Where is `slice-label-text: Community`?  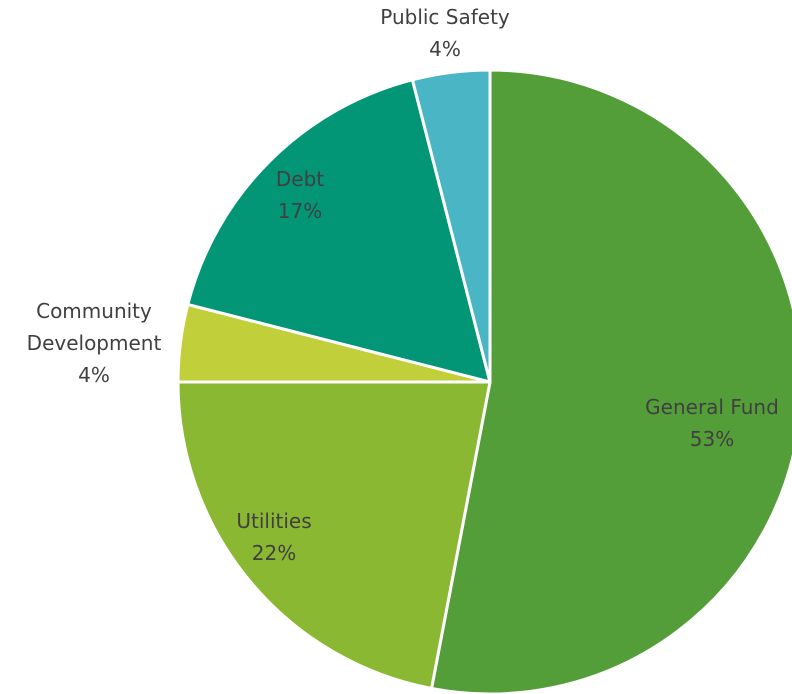 slice-label-text: Community is located at coordinates (94, 311).